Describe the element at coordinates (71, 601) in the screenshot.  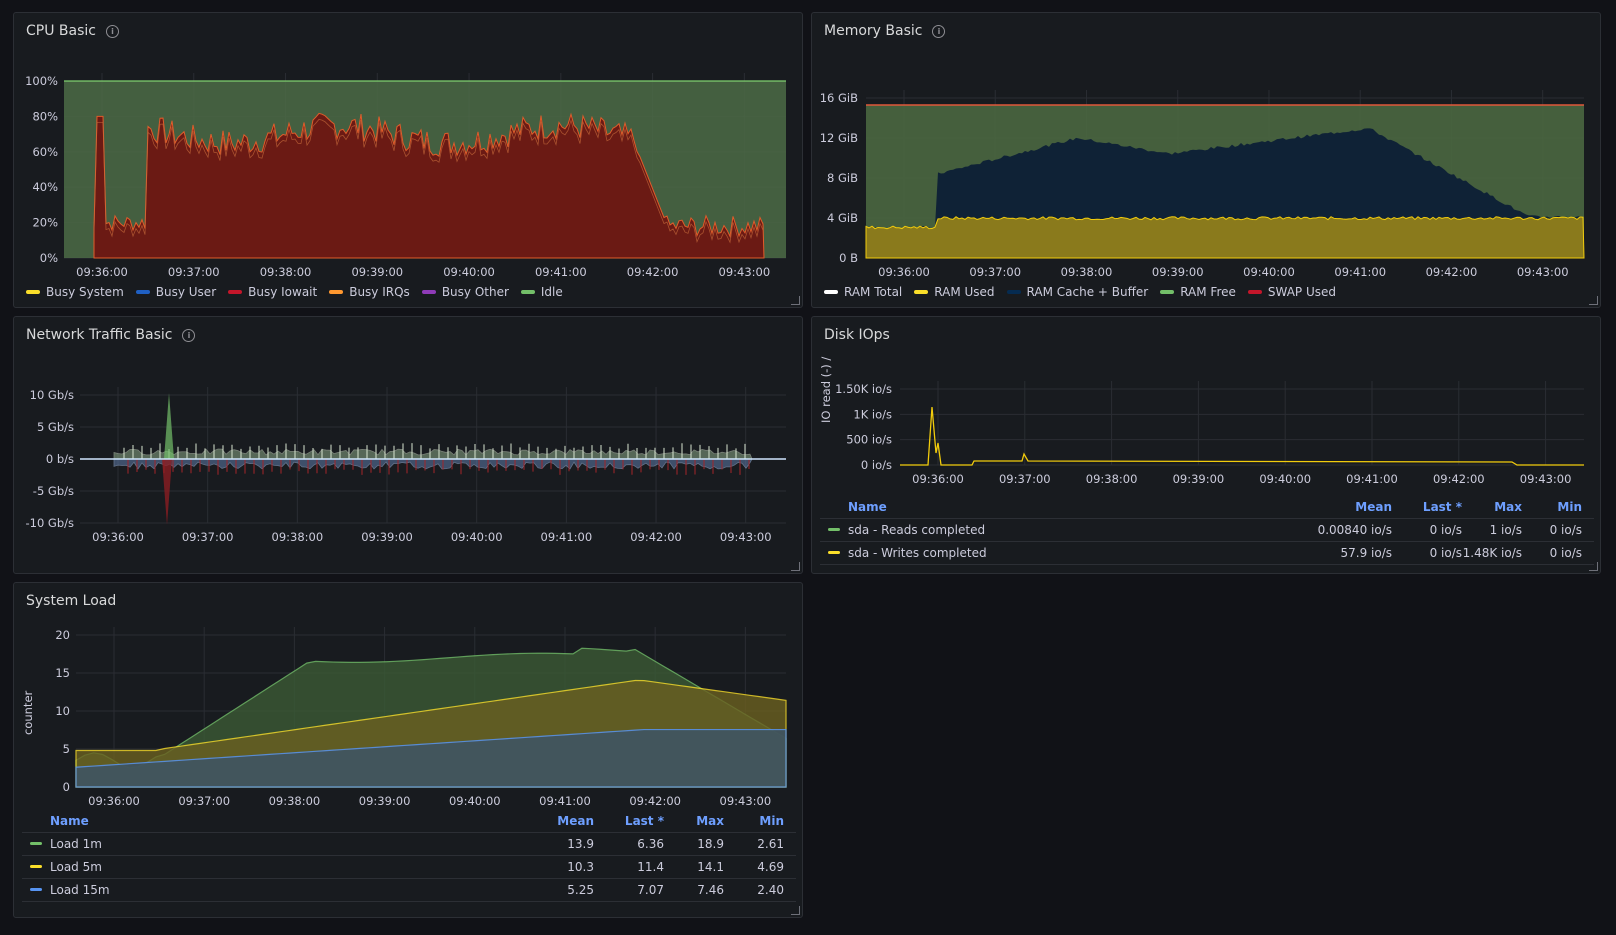
I see `panel-header: System Load` at that location.